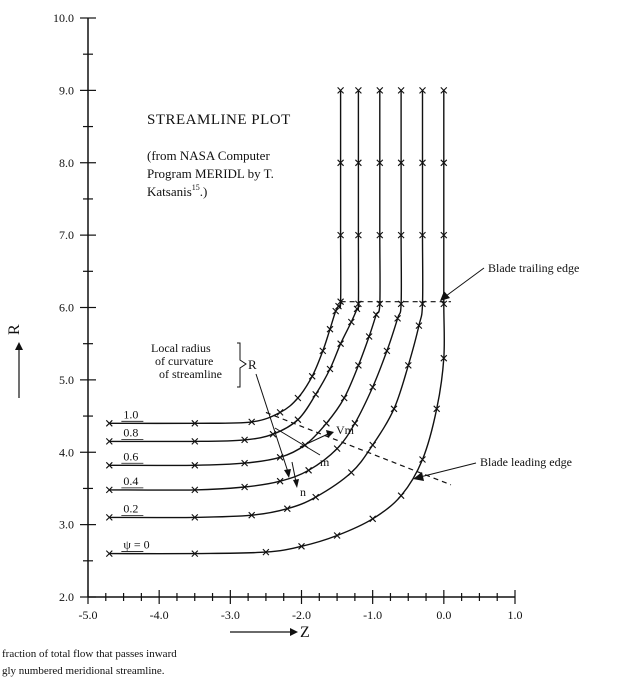  I want to click on x-tick-label: -3.0, so click(230, 615).